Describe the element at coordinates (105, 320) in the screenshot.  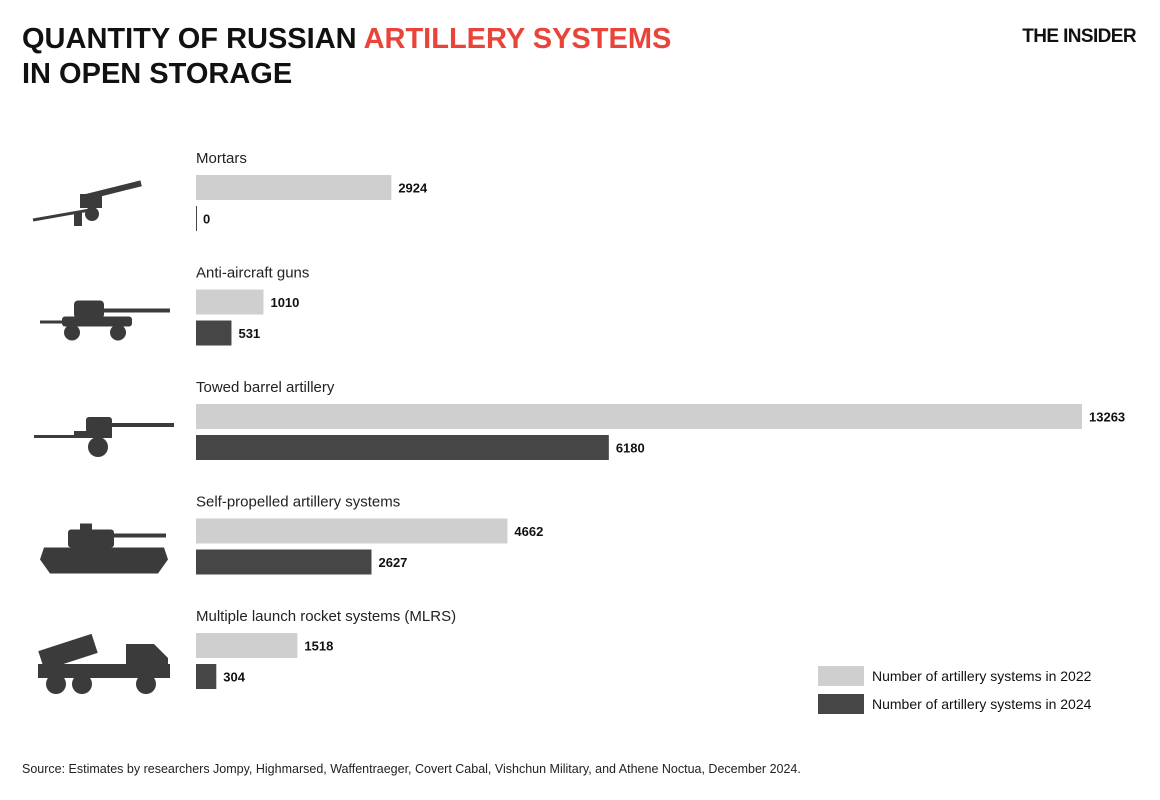
I see `anti-aircraft-gun-icon` at that location.